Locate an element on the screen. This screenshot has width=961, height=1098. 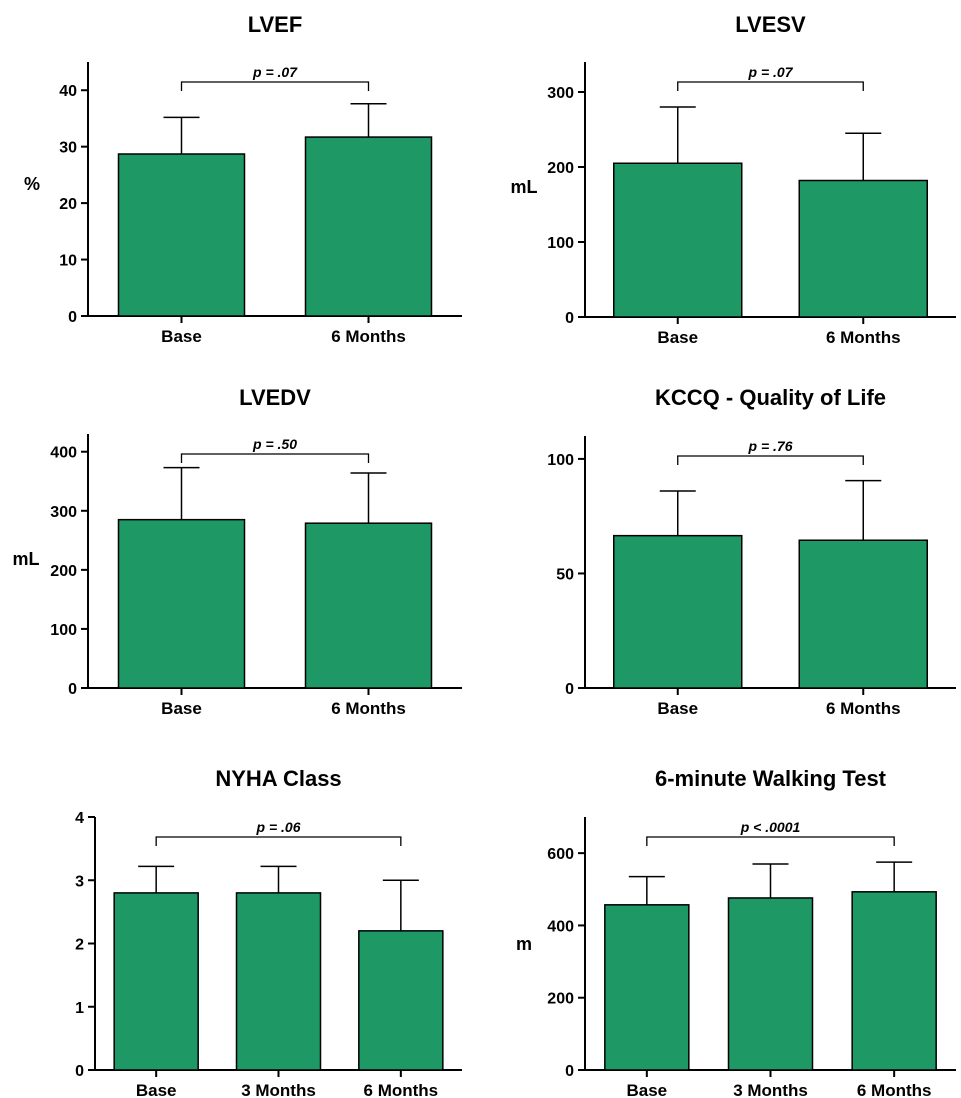
y-tick-label: 50 is located at coordinates (565, 574).